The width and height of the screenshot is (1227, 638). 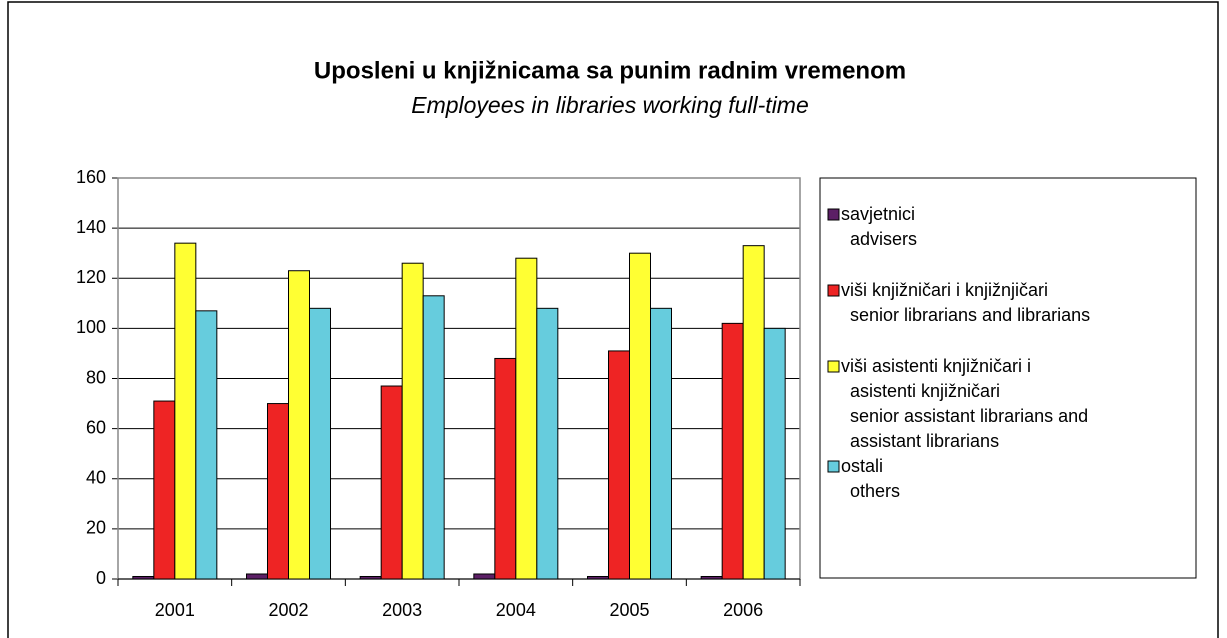 What do you see at coordinates (870, 478) in the screenshot?
I see `legend-label: ostali others` at bounding box center [870, 478].